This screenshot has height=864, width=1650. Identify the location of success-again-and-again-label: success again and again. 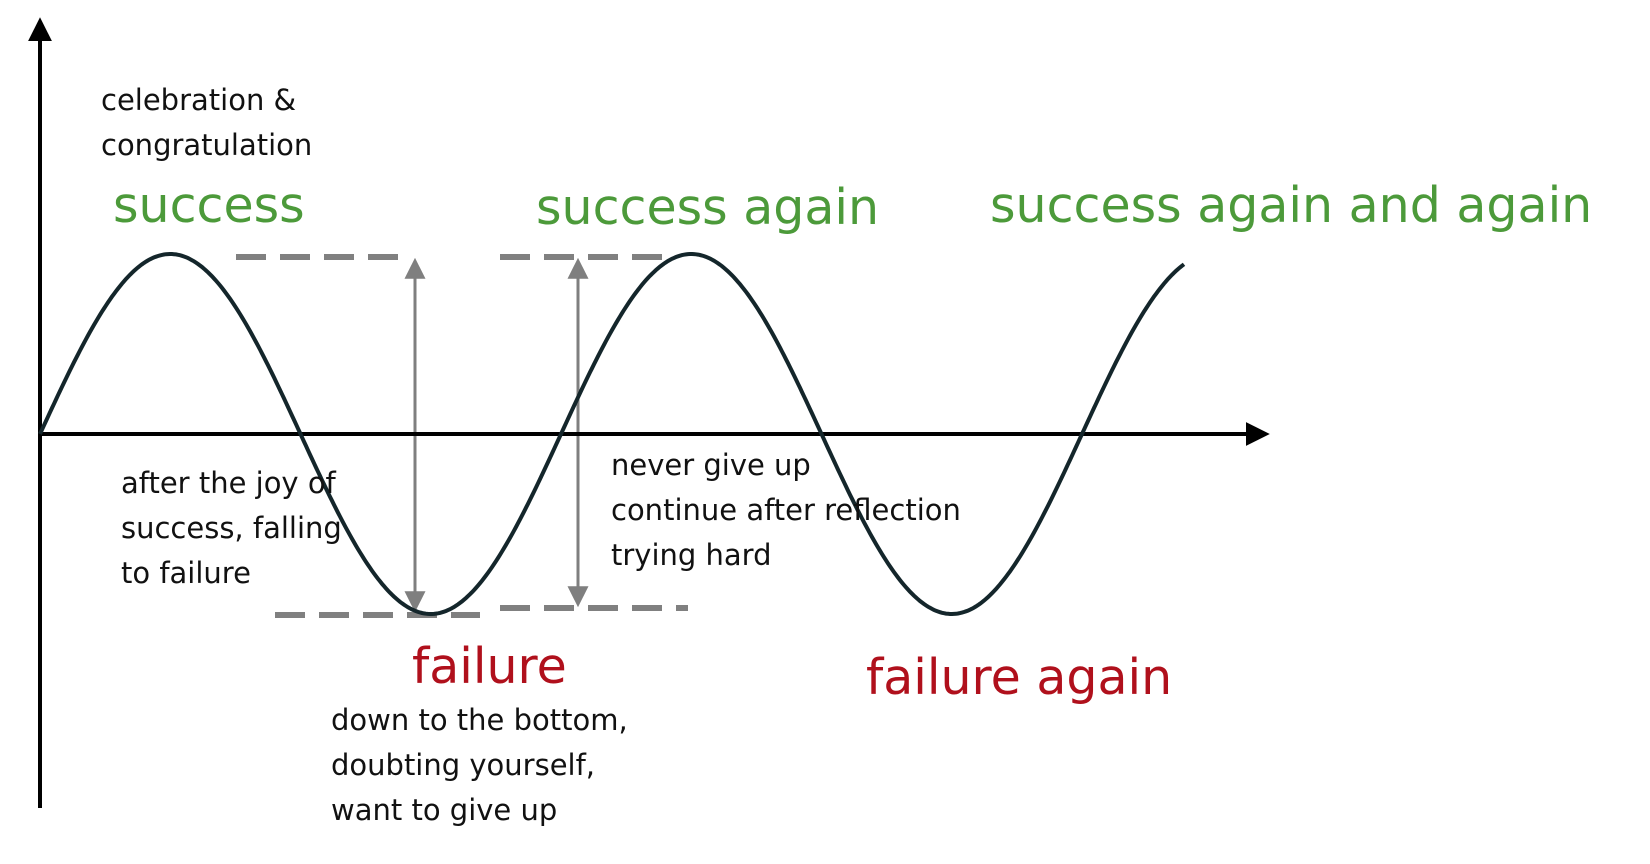
(1291, 205).